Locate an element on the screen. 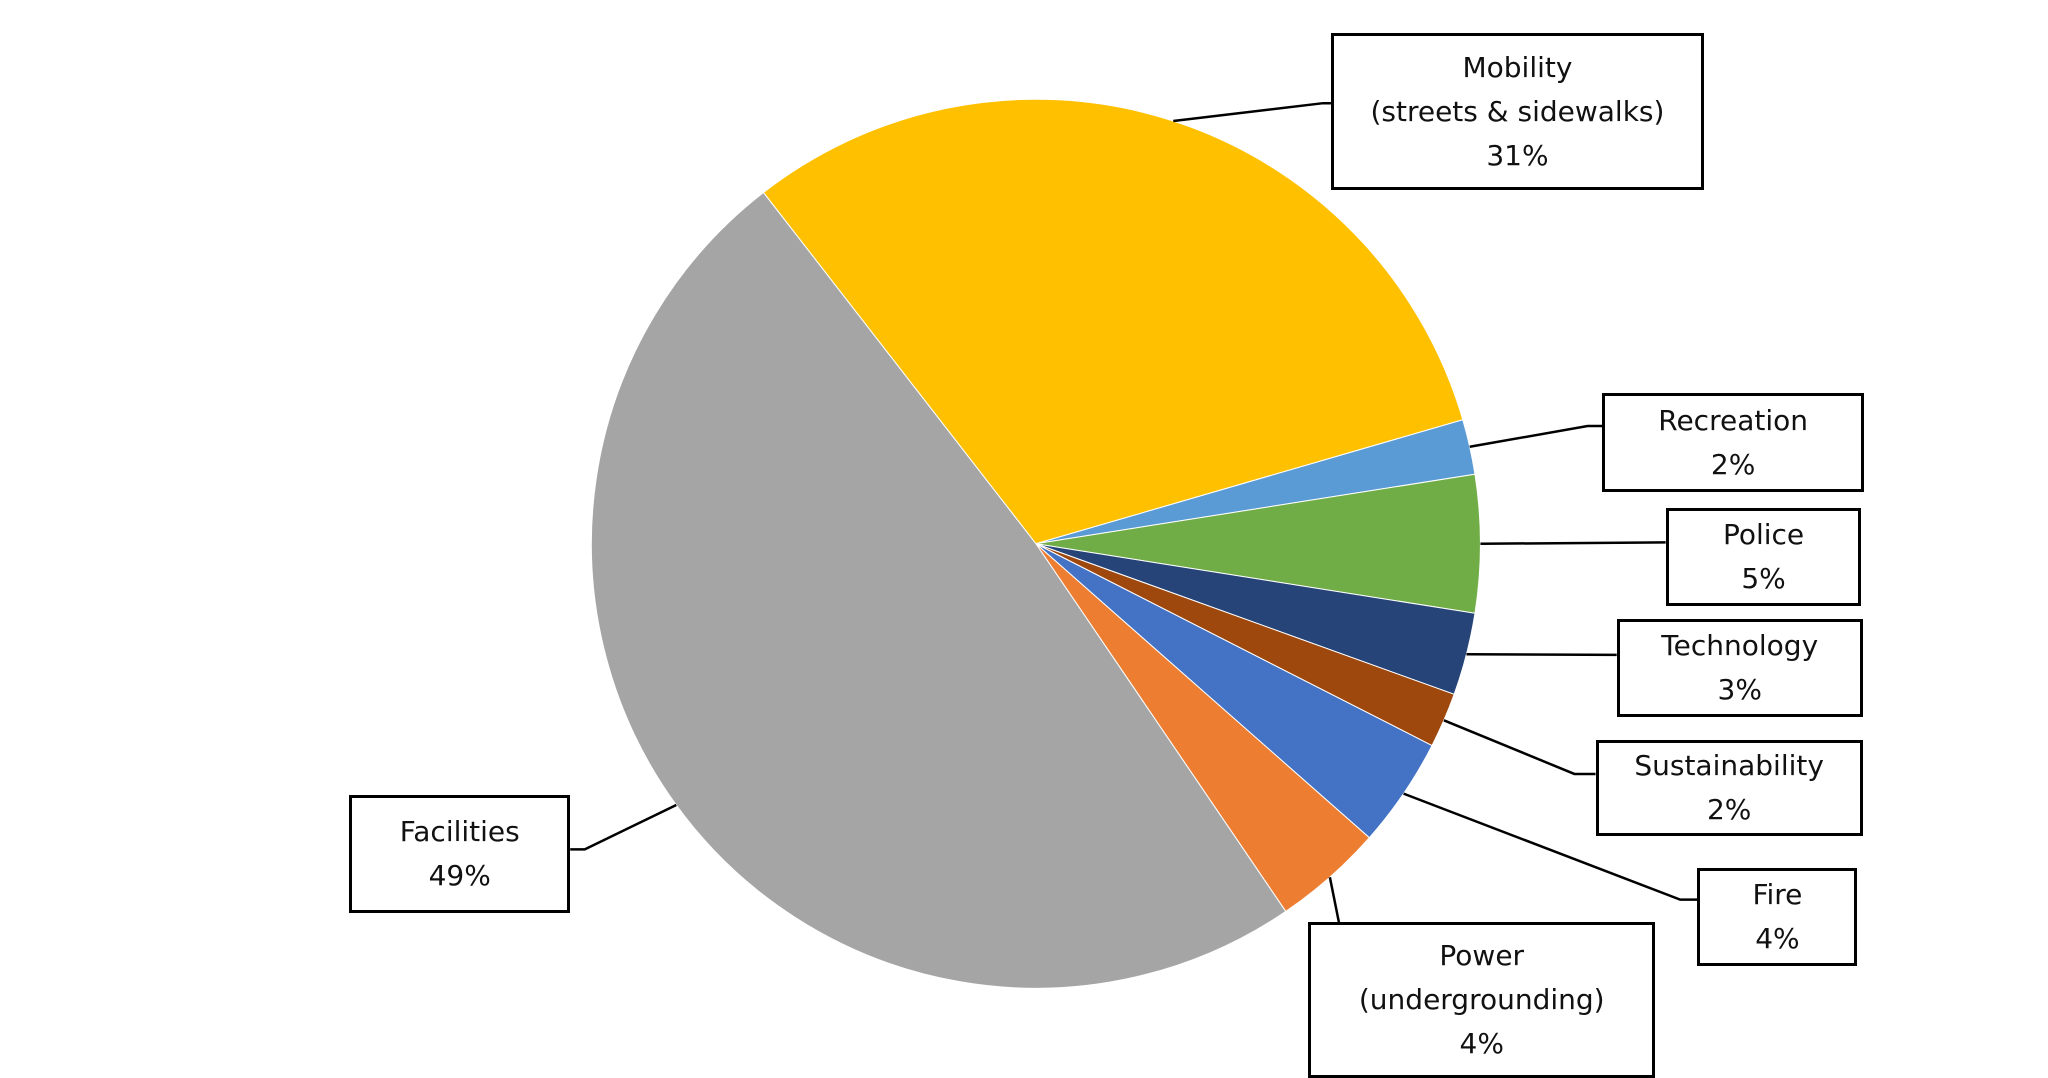  category-label: Facilities is located at coordinates (459, 831).